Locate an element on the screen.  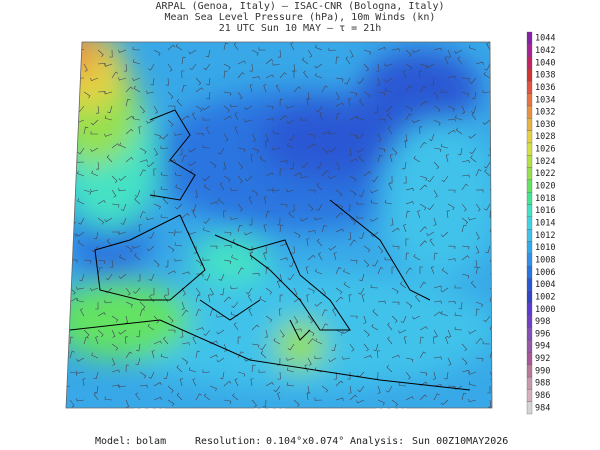
colorbar-label: 1006 is located at coordinates (545, 273).